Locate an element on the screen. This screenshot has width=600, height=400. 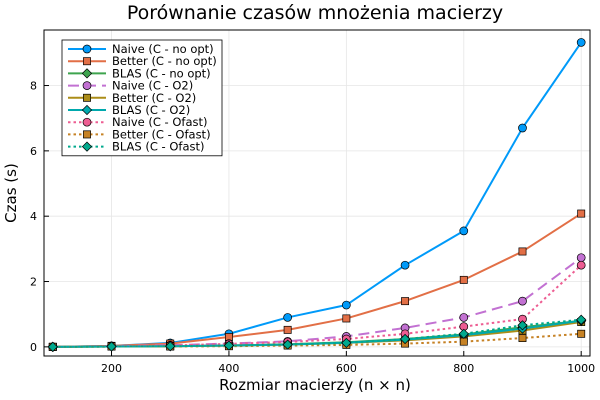
legend-item: Naive (C - no opt) is located at coordinates (141, 49).